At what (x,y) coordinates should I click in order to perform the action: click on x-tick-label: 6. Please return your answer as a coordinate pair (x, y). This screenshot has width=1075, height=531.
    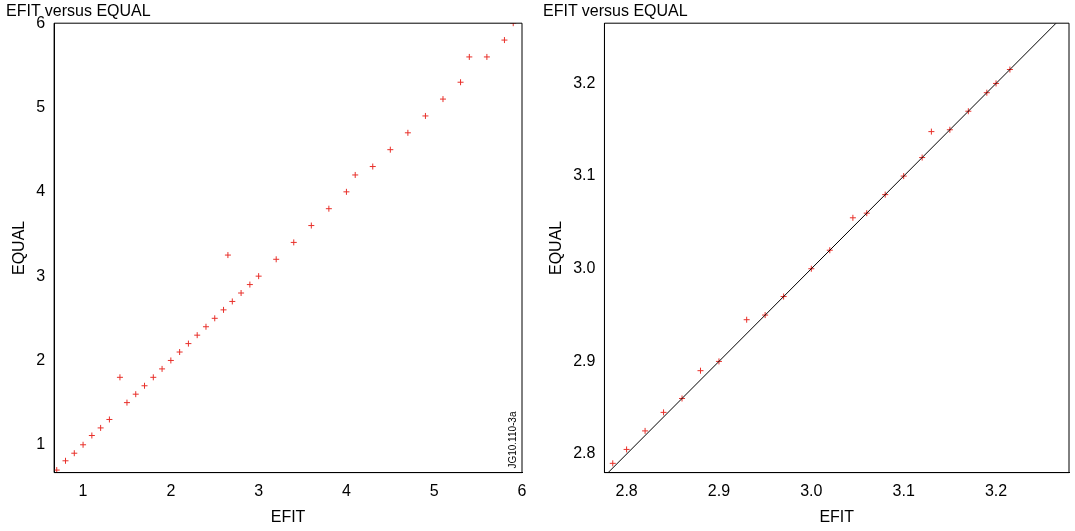
    Looking at the image, I should click on (522, 490).